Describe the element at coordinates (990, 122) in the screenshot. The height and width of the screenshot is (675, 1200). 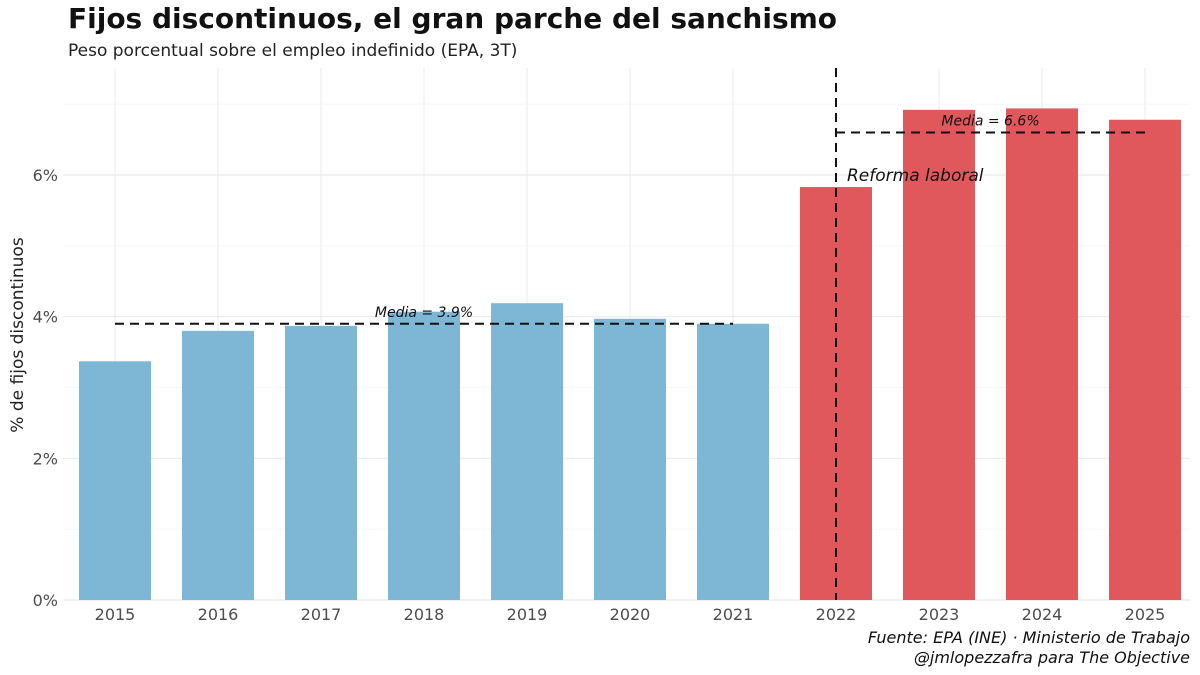
I see `mean-label-2: Media = 6.6%` at that location.